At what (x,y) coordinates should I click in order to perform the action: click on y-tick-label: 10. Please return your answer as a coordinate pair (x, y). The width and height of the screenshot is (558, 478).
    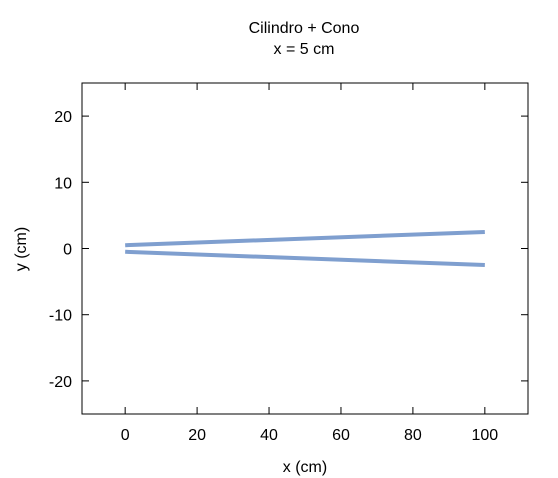
    Looking at the image, I should click on (63, 183).